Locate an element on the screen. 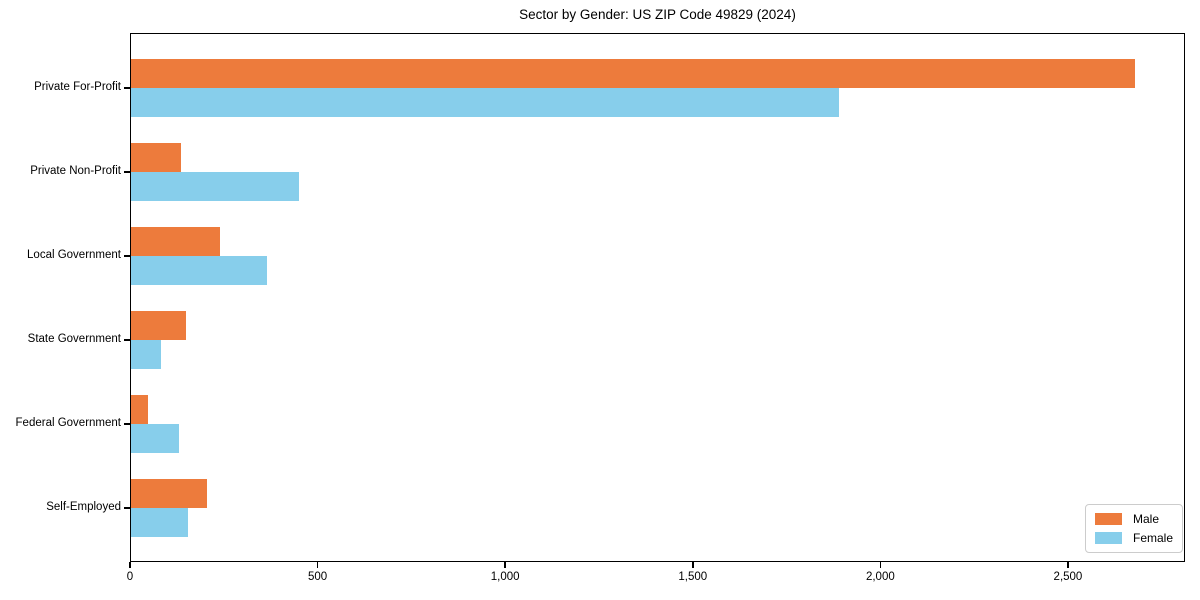  legend-label-female: Female is located at coordinates (1152, 538).